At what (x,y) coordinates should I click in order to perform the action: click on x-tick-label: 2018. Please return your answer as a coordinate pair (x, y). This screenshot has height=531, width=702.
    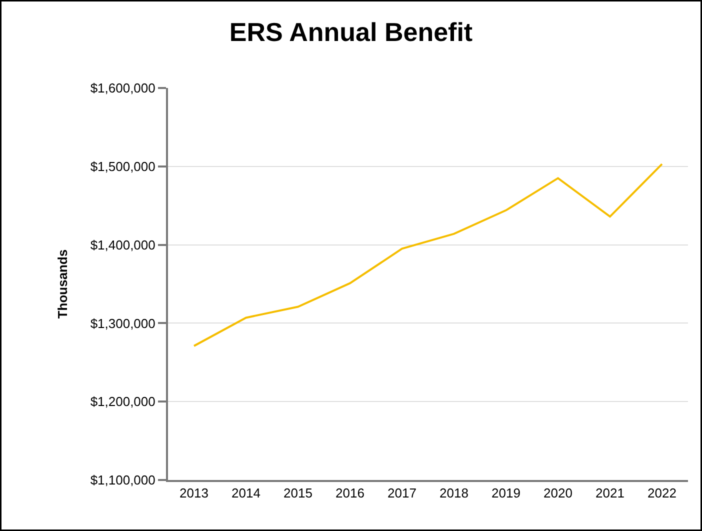
    Looking at the image, I should click on (454, 493).